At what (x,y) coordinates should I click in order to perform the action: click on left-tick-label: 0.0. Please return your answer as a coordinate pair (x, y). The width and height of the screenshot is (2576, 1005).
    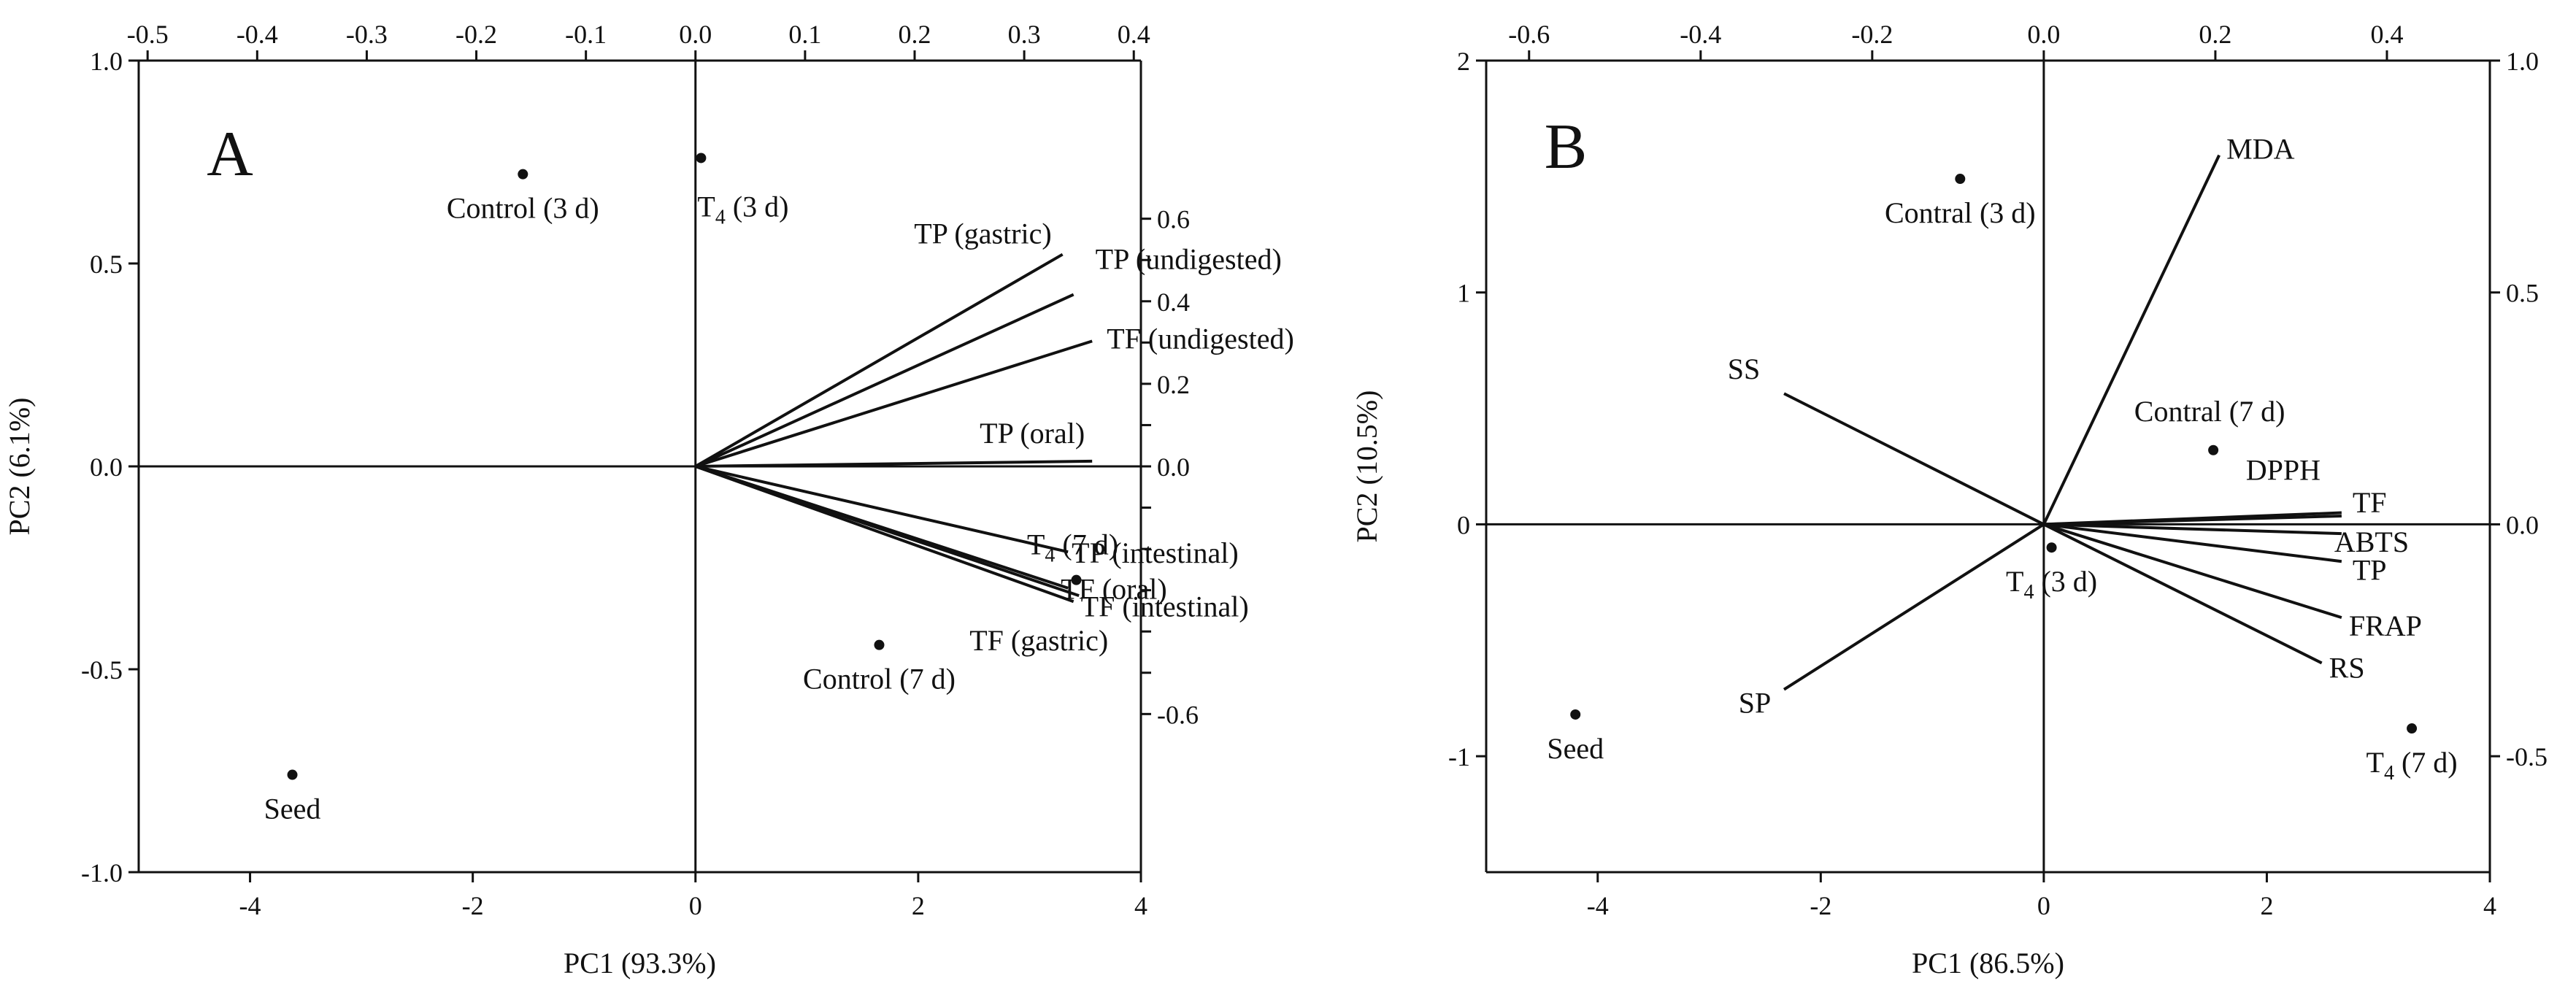
    Looking at the image, I should click on (106, 467).